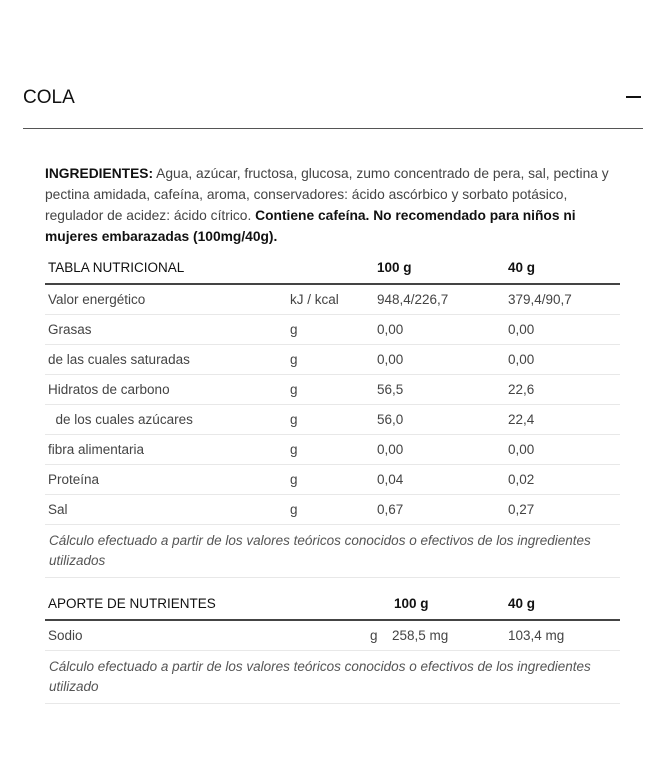 Image resolution: width=661 pixels, height=783 pixels. I want to click on header-label: APORTE DE NUTRIENTES, so click(132, 603).